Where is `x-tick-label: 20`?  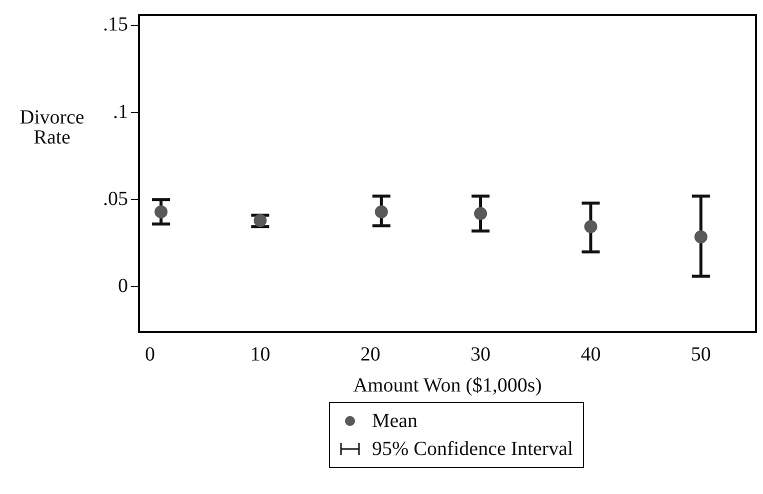 x-tick-label: 20 is located at coordinates (370, 354).